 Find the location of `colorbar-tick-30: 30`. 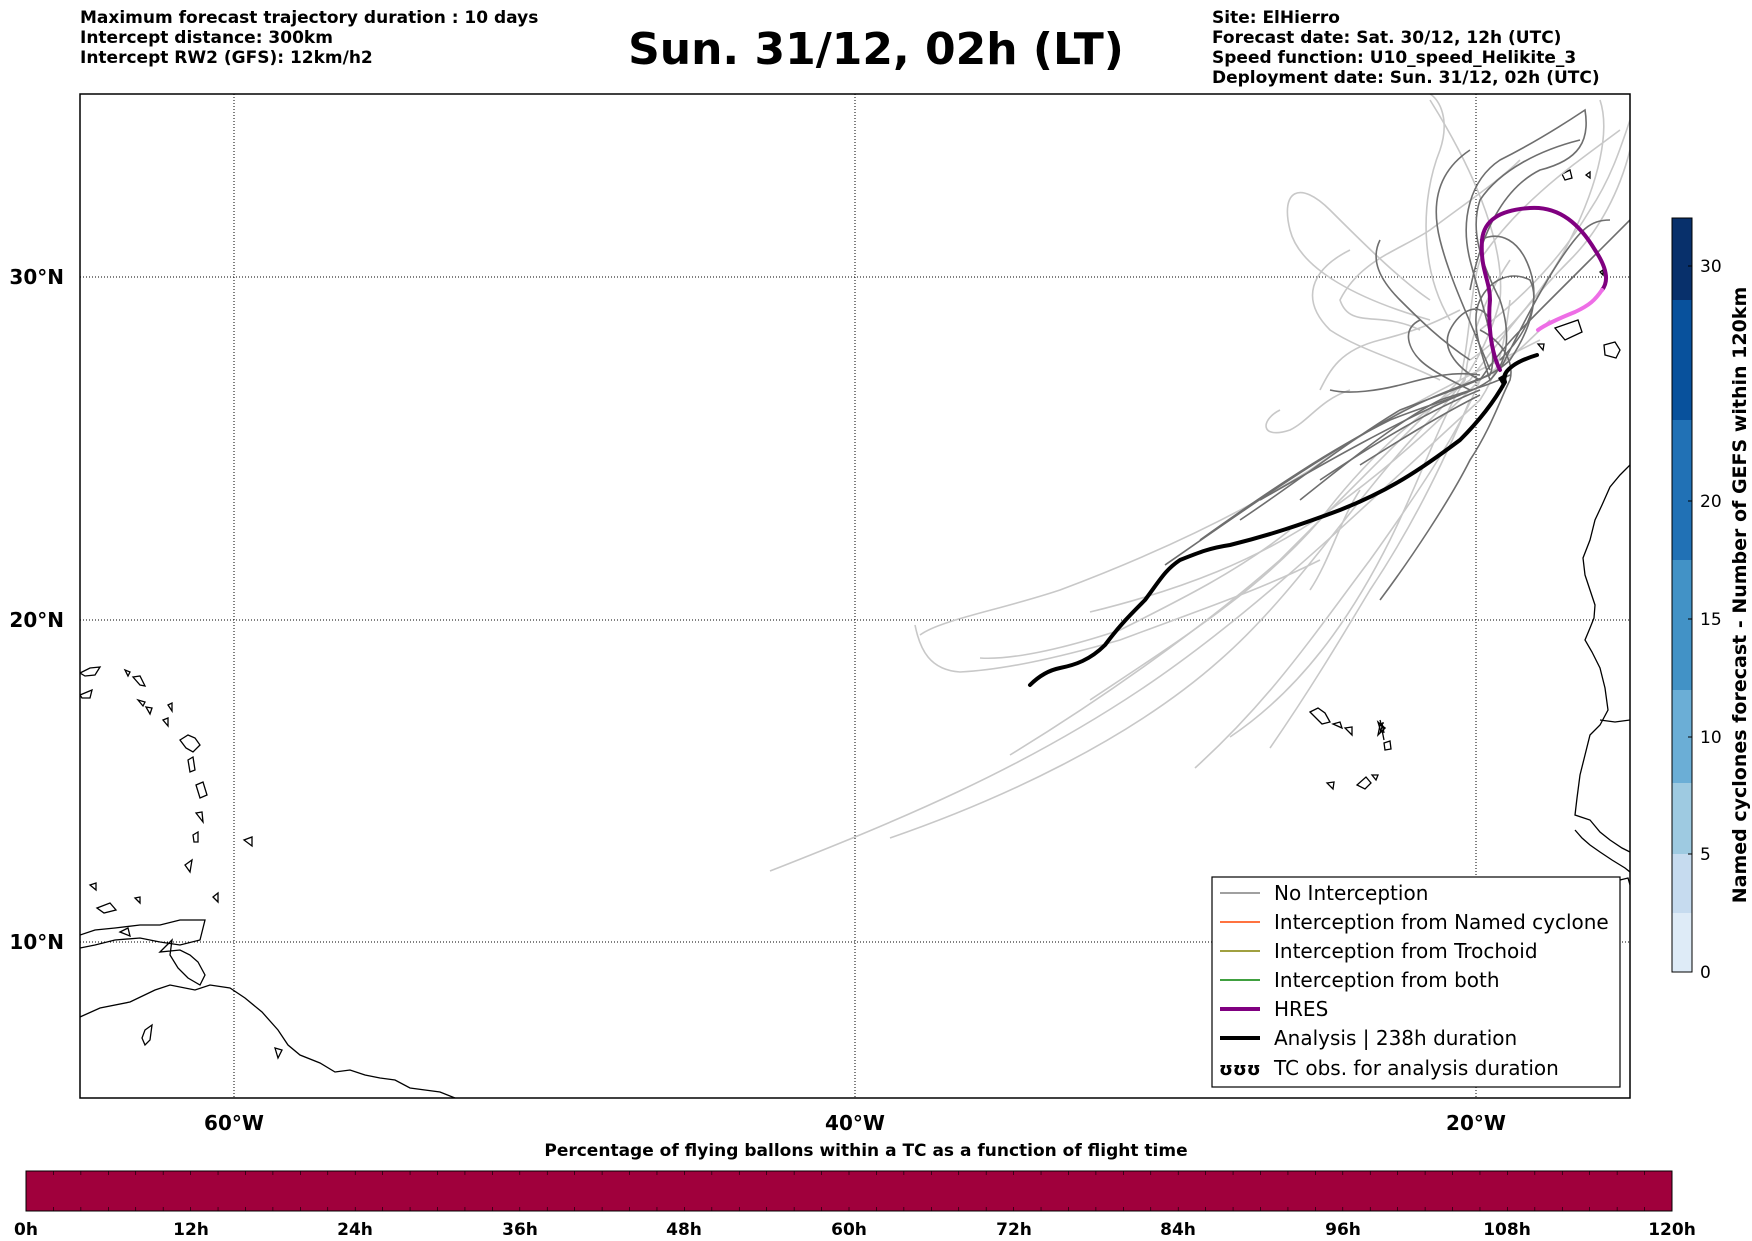

colorbar-tick-30: 30 is located at coordinates (1711, 267).